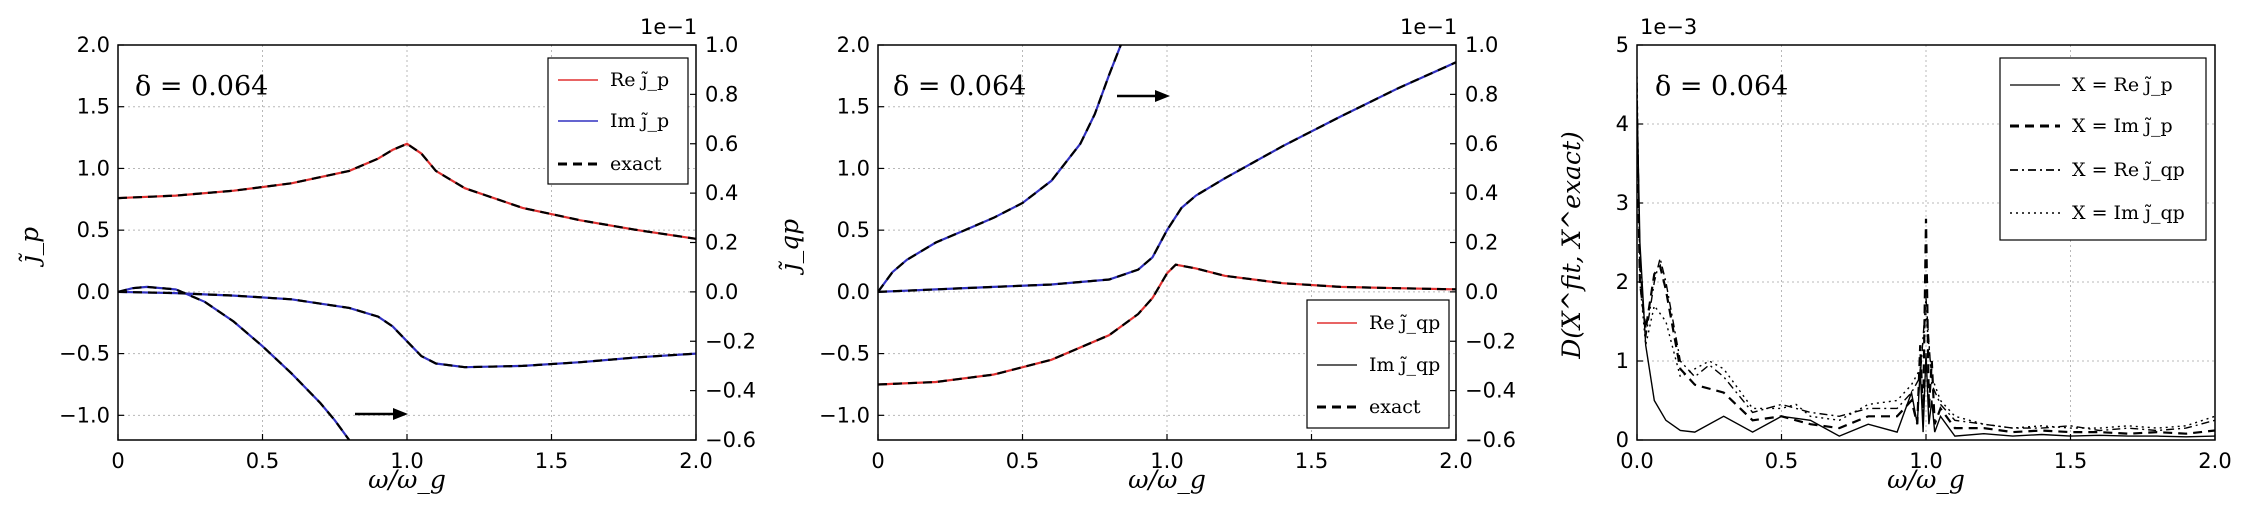  What do you see at coordinates (1404, 323) in the screenshot?
I see `legend-label-re-jqp: Re j̃_qp` at bounding box center [1404, 323].